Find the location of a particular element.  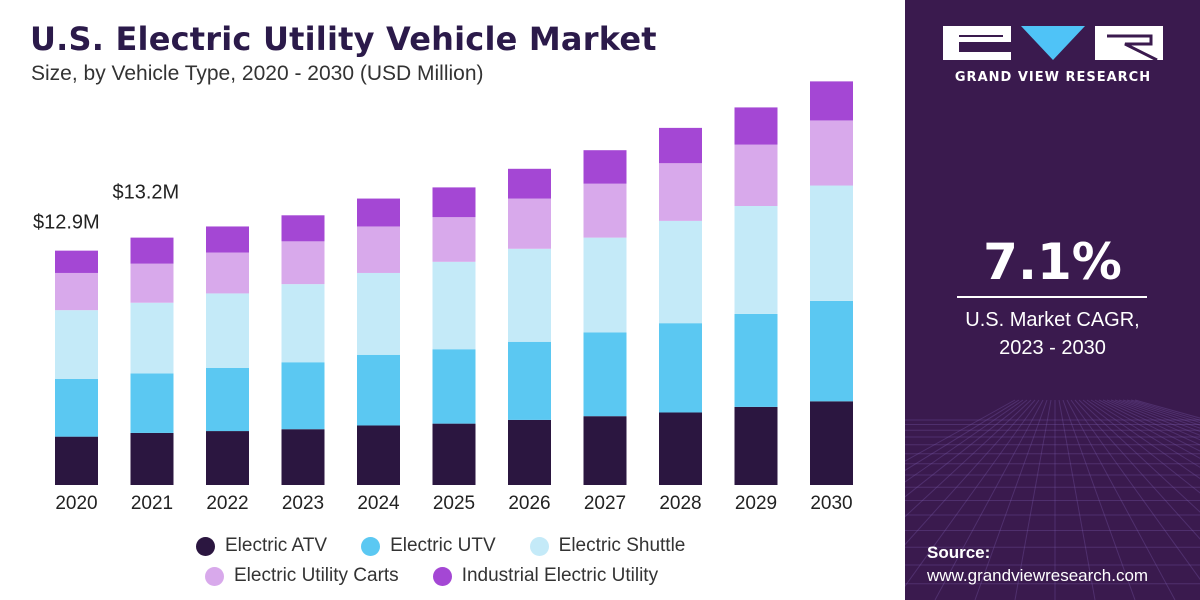

bar-segment-electric-utv-2020 is located at coordinates (76, 407).